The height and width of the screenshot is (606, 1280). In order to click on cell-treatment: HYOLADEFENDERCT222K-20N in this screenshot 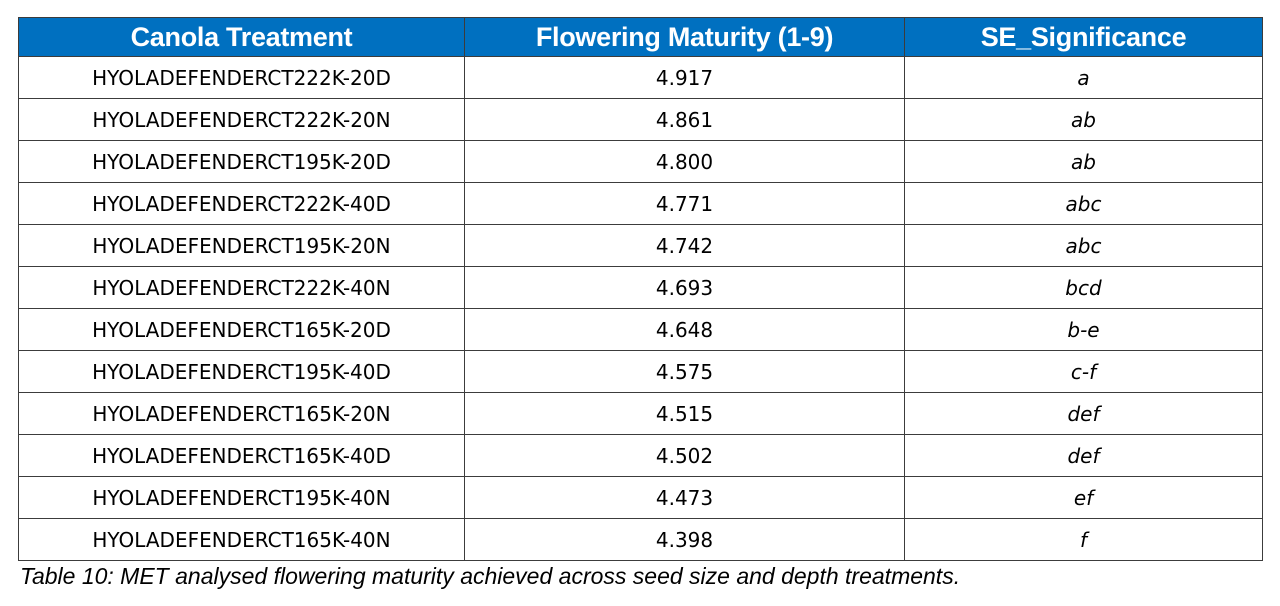, I will do `click(241, 119)`.